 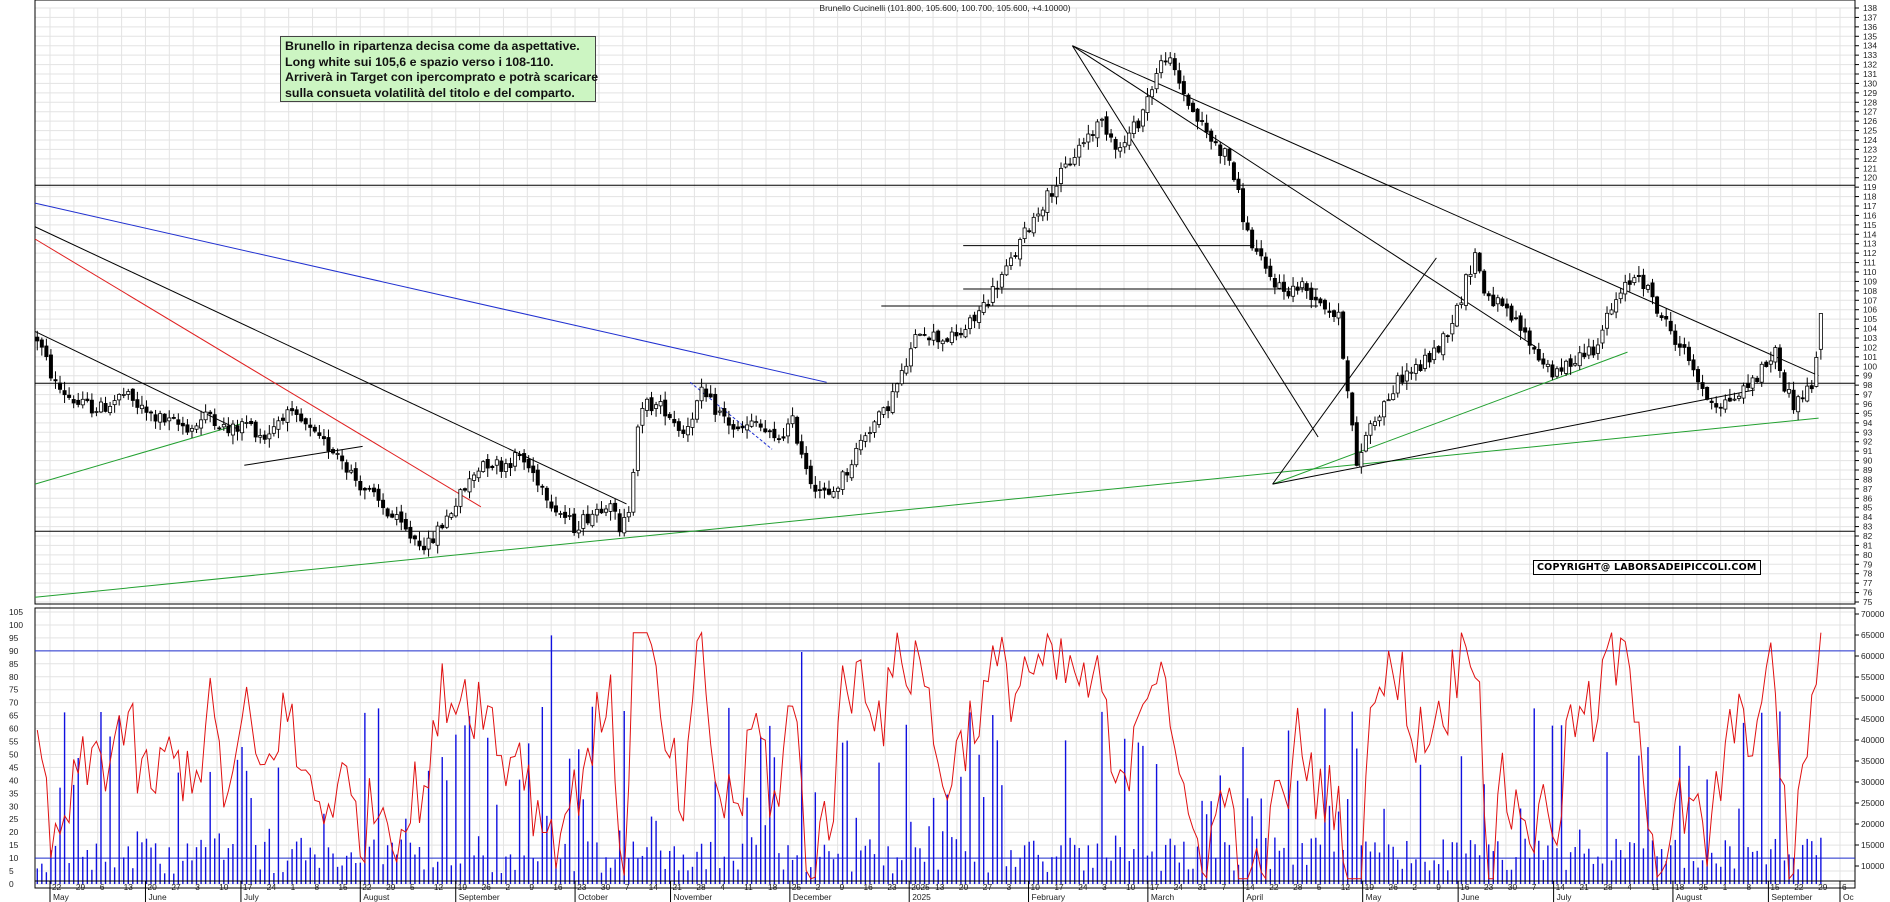 I want to click on price-tick-label: 84, so click(x=1868, y=517).